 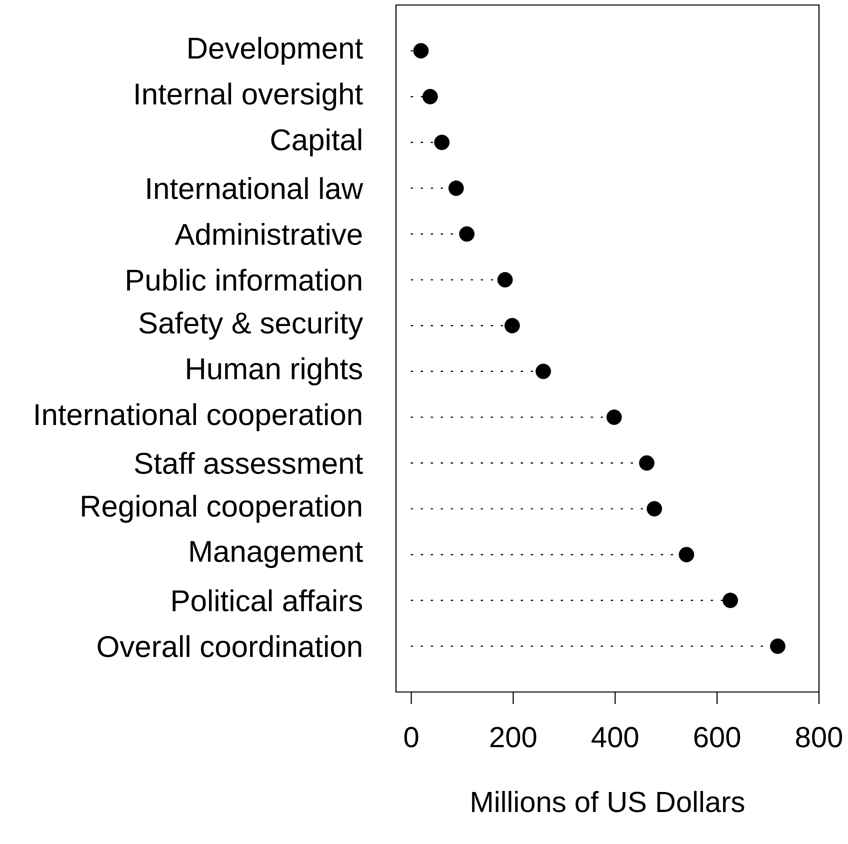 I want to click on y-tick-label: International law, so click(x=255, y=188).